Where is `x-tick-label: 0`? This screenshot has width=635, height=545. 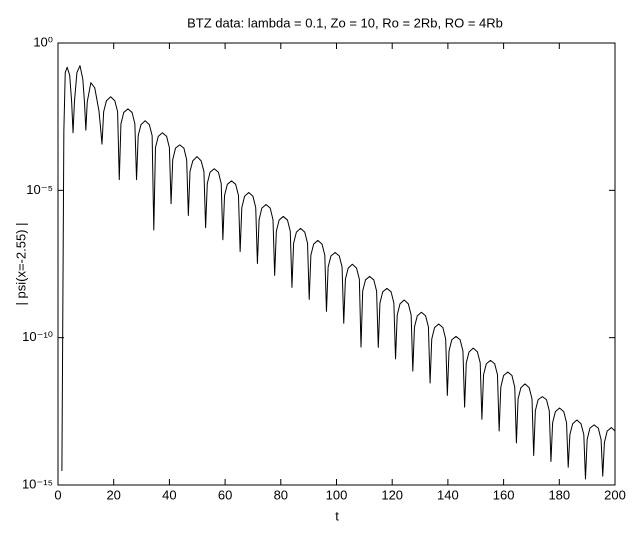
x-tick-label: 0 is located at coordinates (57, 494).